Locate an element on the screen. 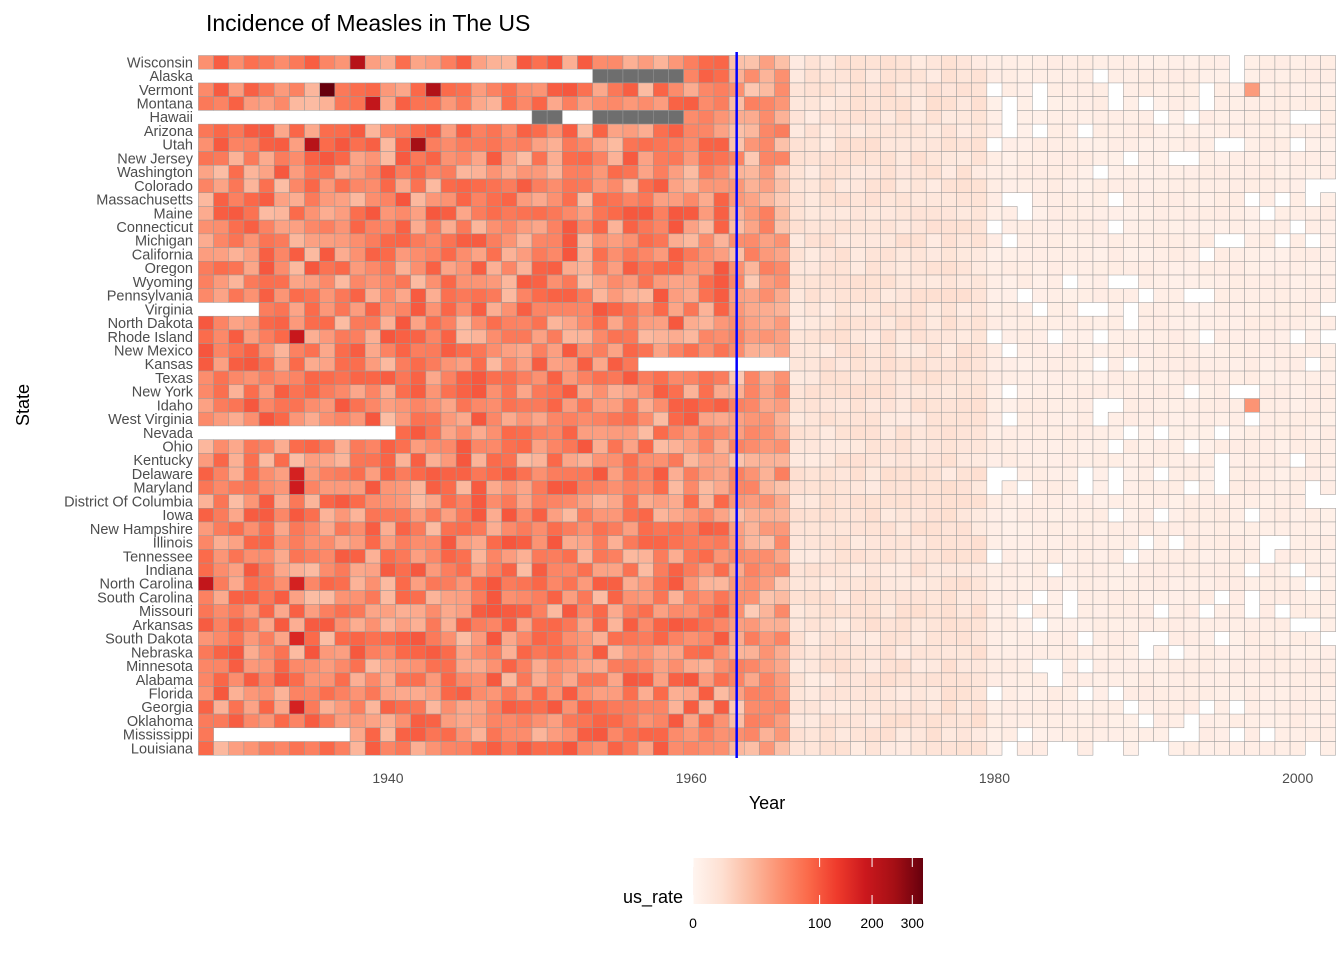 The height and width of the screenshot is (960, 1344). x-axis-title: Year is located at coordinates (767, 803).